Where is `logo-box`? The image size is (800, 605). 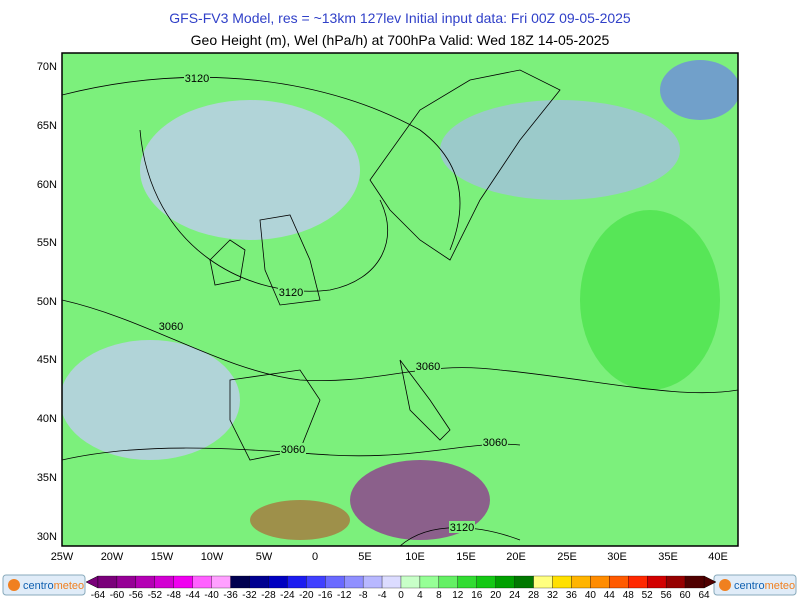
logo-box is located at coordinates (755, 585).